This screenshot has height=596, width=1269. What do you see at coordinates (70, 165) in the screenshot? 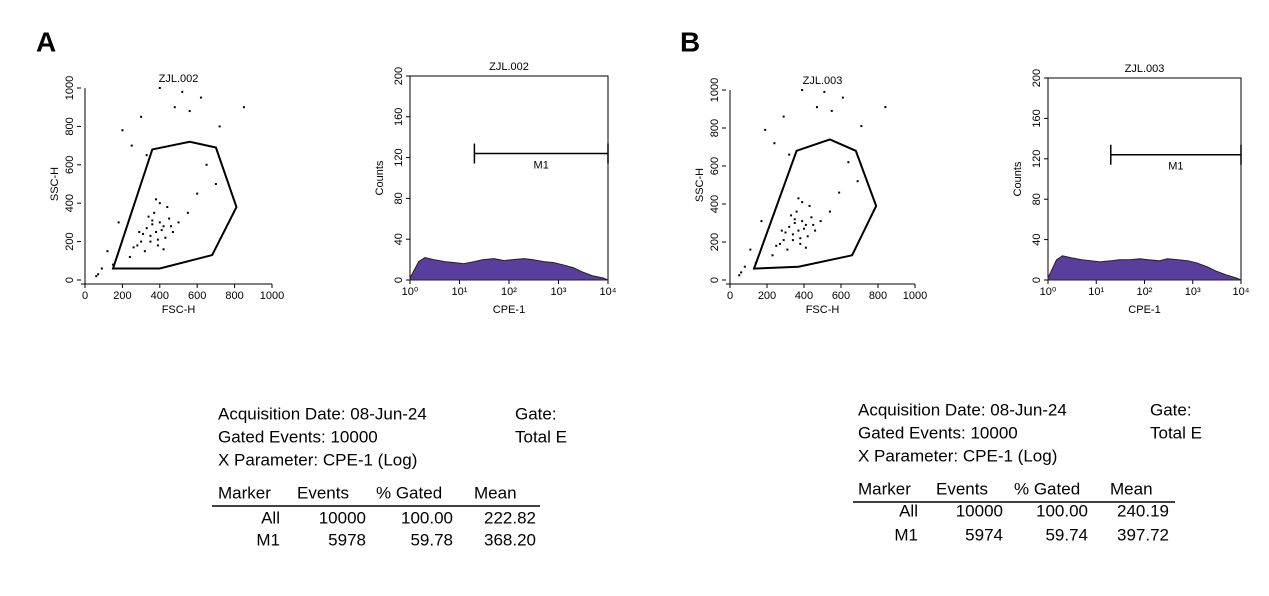
I see `y-tick-label: 600` at bounding box center [70, 165].